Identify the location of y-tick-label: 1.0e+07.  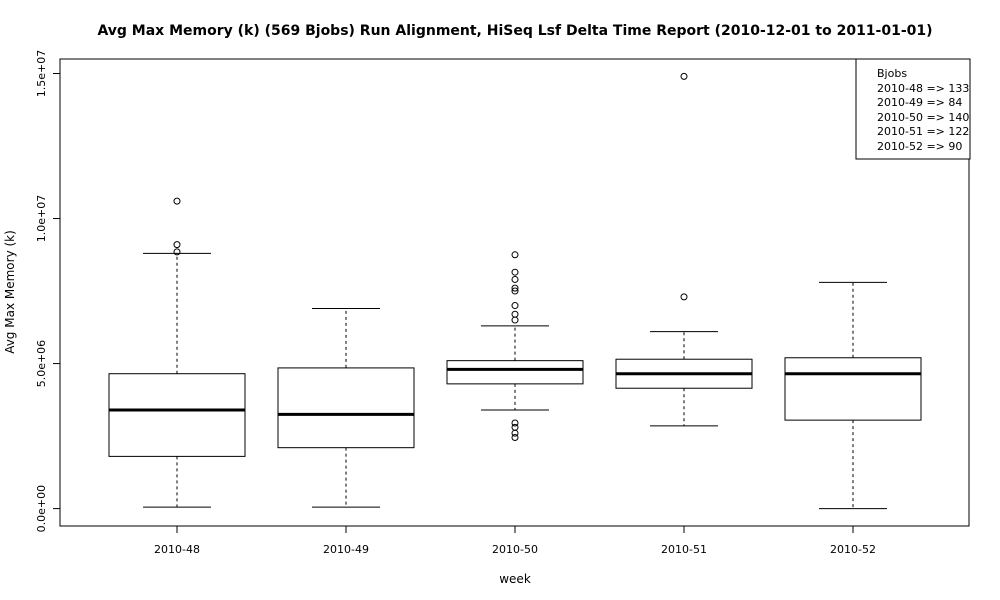
(41, 218).